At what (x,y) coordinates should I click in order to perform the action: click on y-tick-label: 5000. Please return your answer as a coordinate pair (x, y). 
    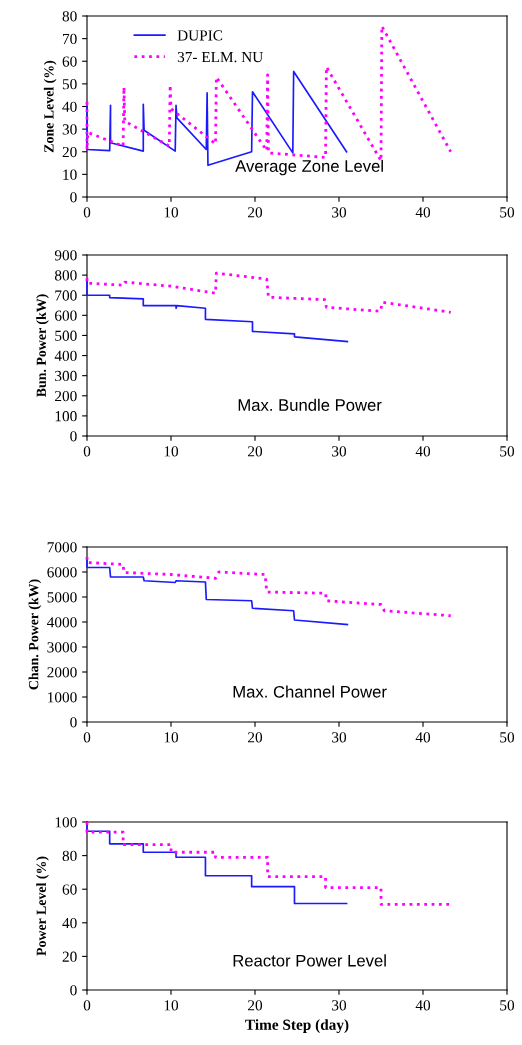
    Looking at the image, I should click on (62, 597).